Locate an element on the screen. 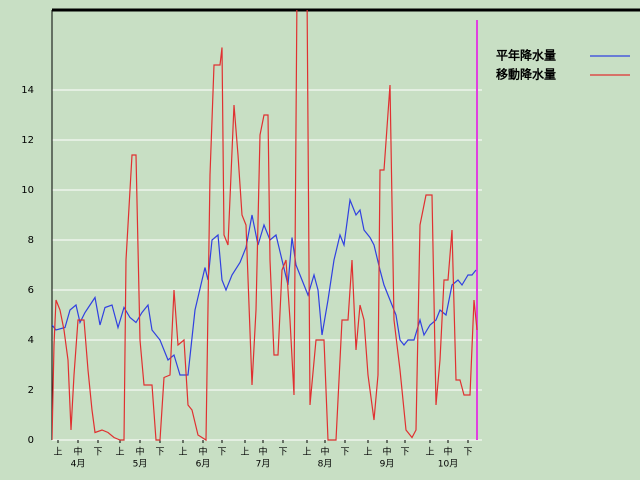  month-label: 4月 is located at coordinates (78, 464).